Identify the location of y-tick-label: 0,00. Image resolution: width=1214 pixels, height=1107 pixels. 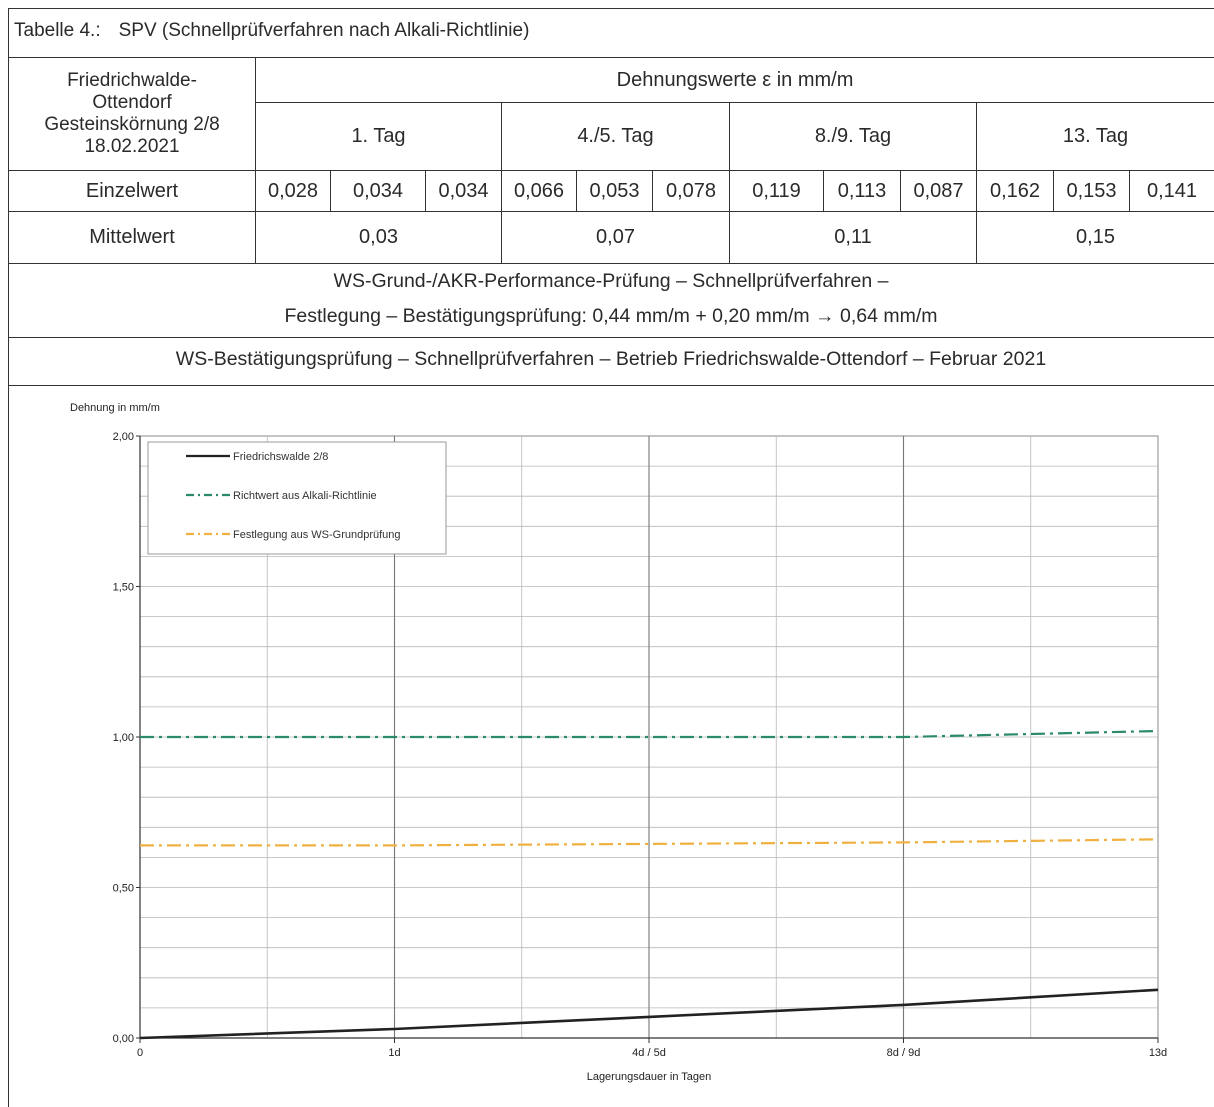
(123, 1039).